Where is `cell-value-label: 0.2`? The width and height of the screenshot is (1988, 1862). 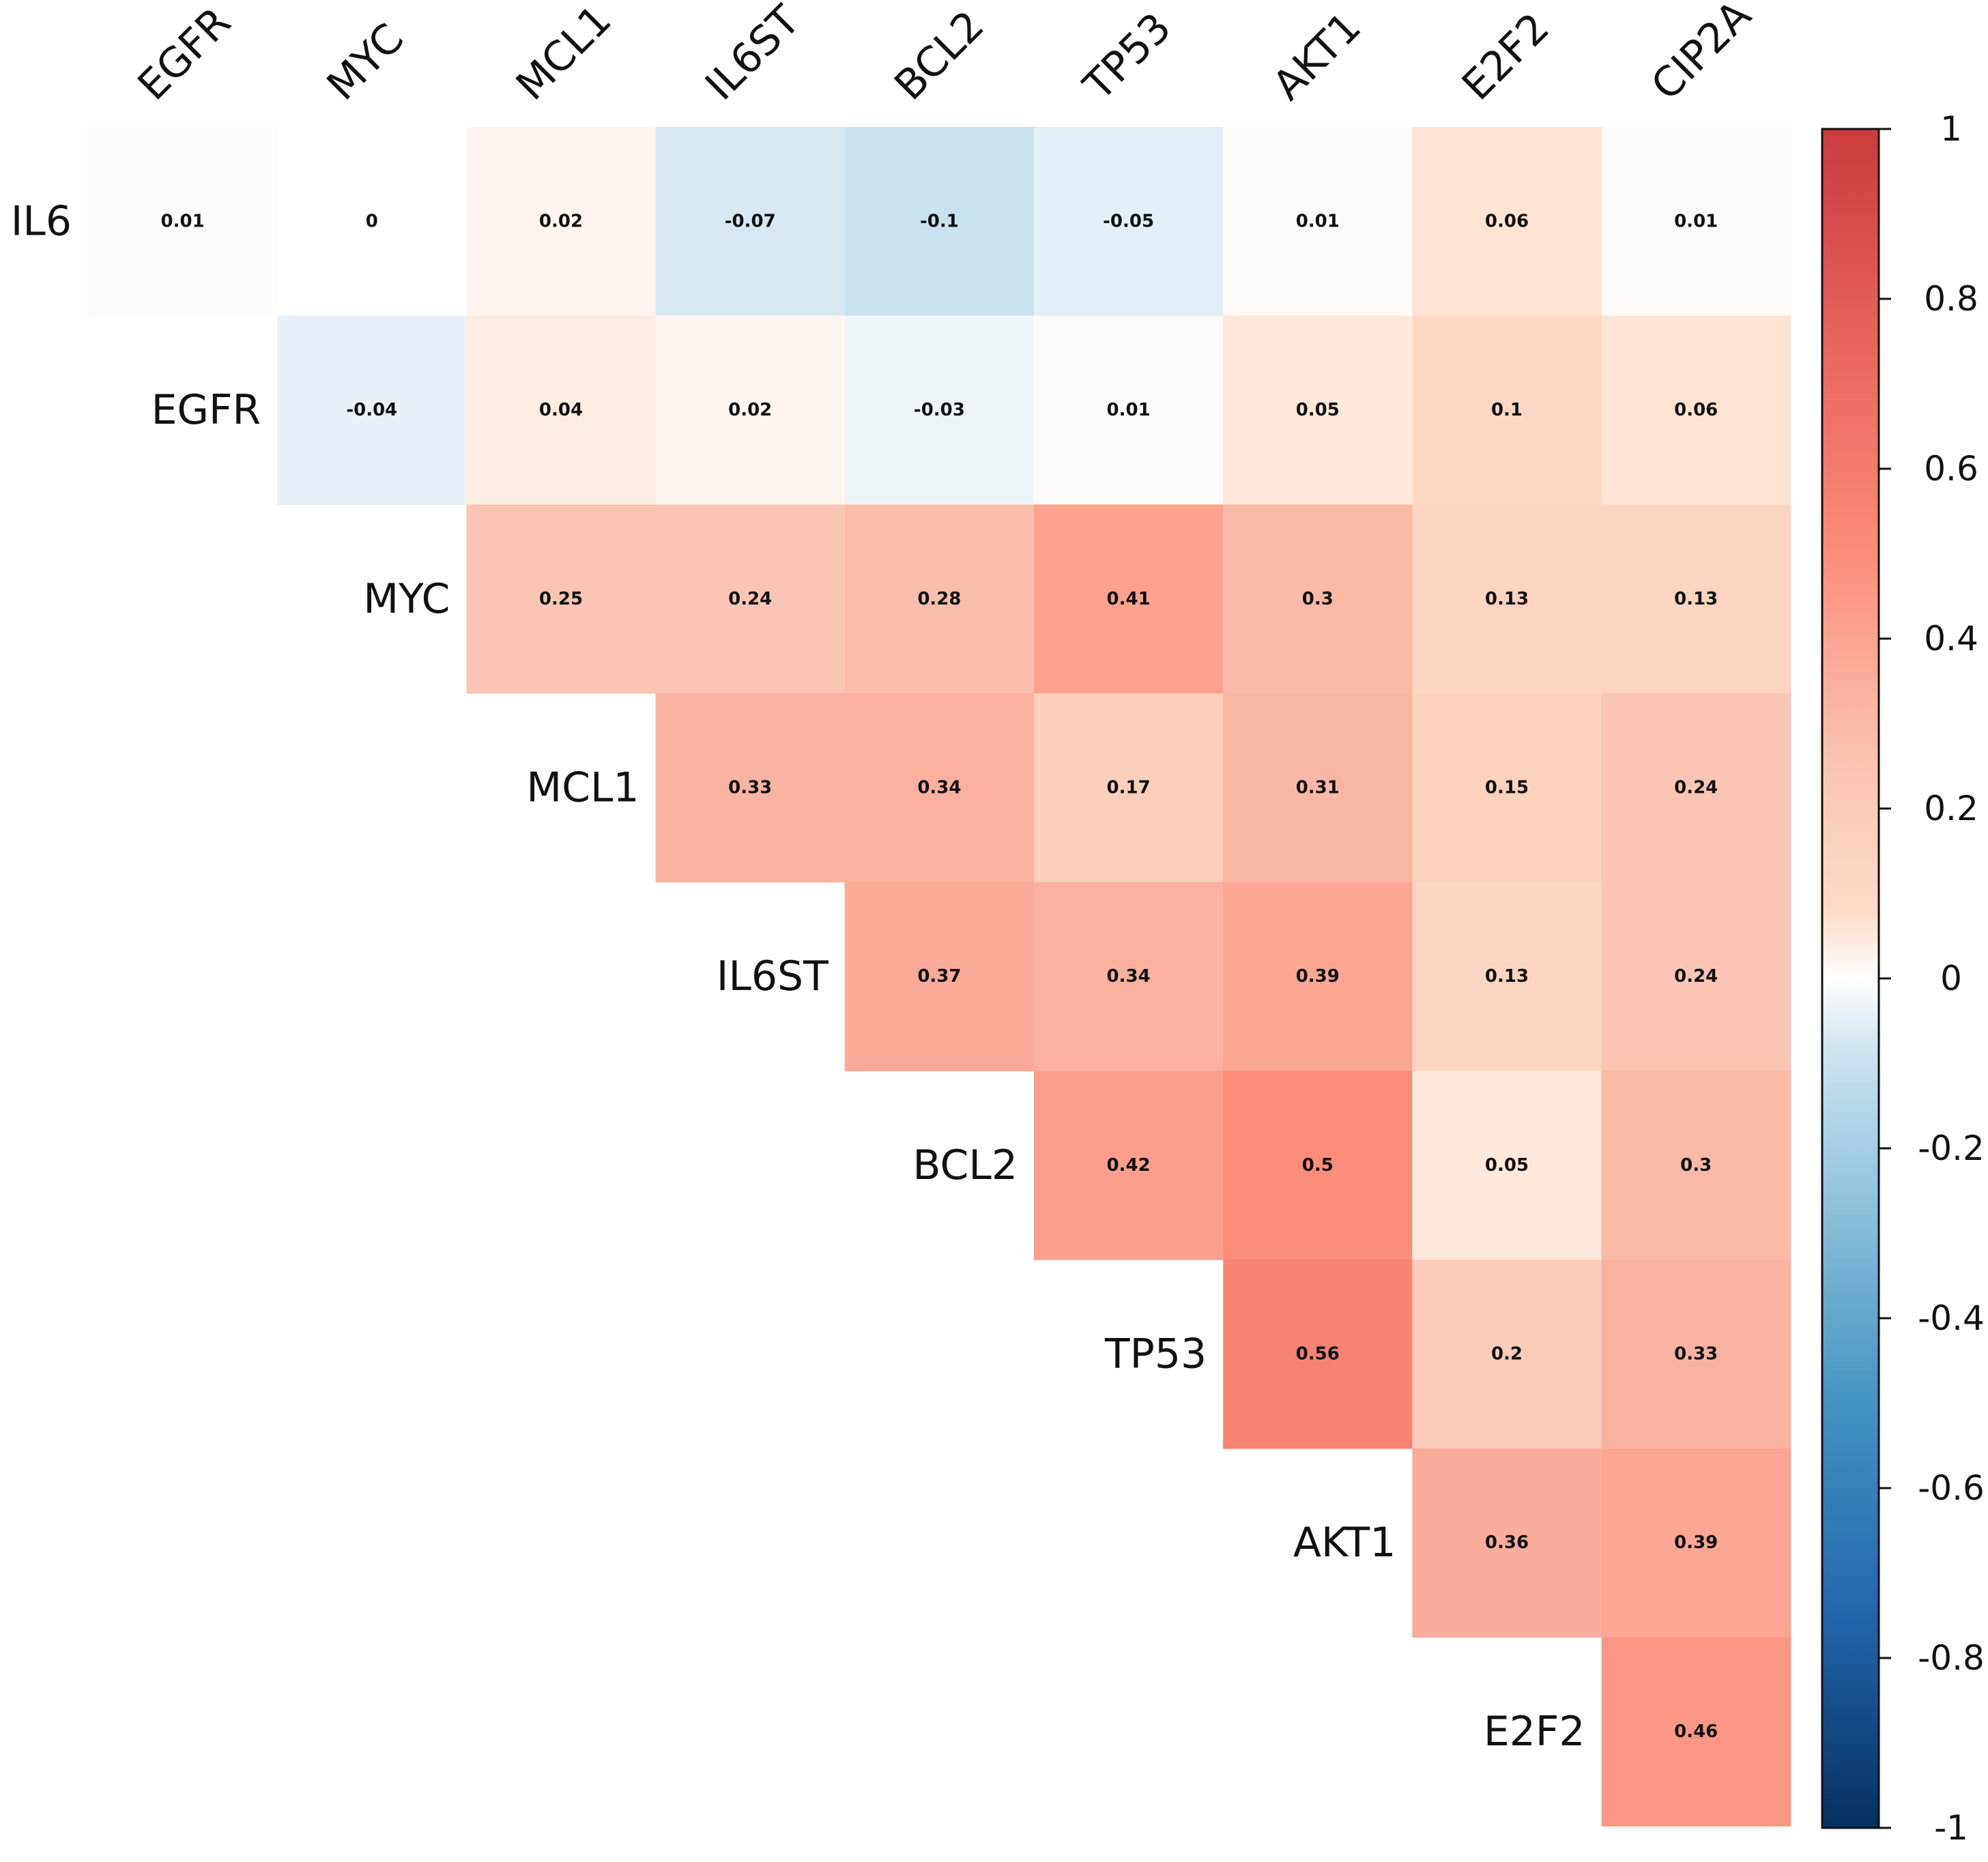 cell-value-label: 0.2 is located at coordinates (1507, 1354).